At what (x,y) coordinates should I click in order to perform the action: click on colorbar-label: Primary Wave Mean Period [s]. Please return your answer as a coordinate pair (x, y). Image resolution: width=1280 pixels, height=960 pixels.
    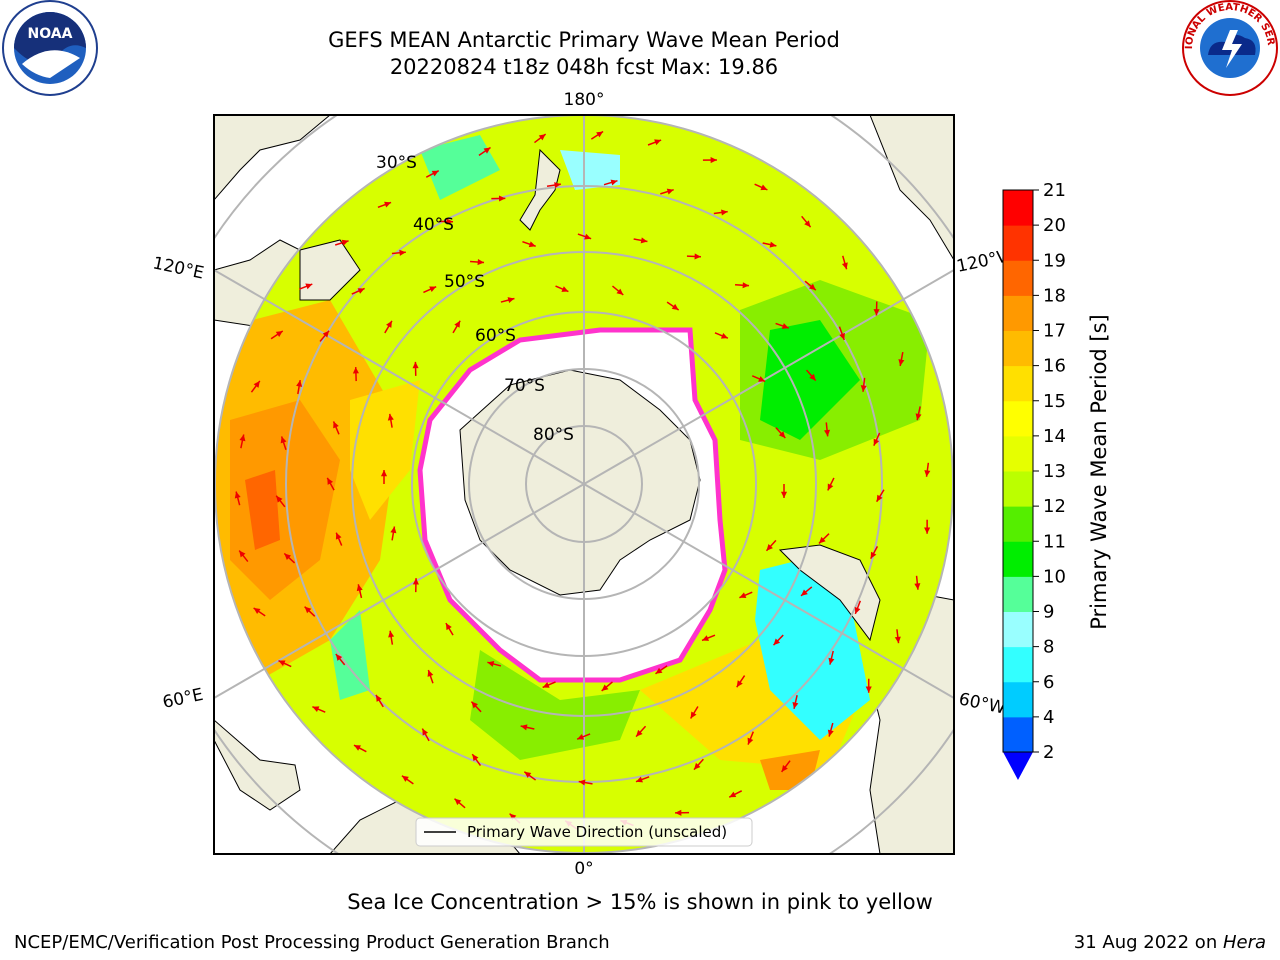
    Looking at the image, I should click on (1099, 472).